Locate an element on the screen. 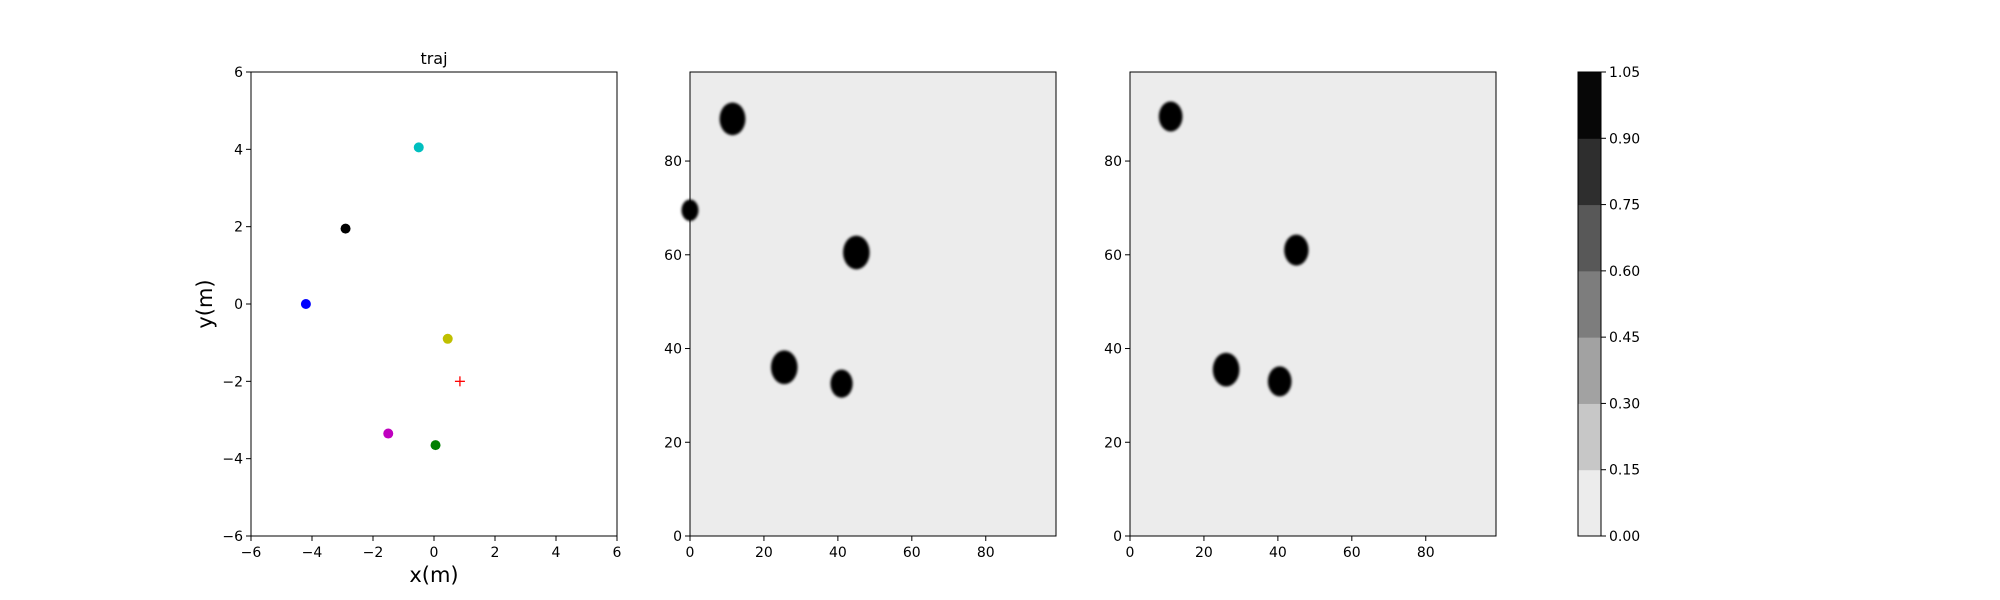 The height and width of the screenshot is (600, 2000). p1-y-tick-label: 0 is located at coordinates (677, 537).